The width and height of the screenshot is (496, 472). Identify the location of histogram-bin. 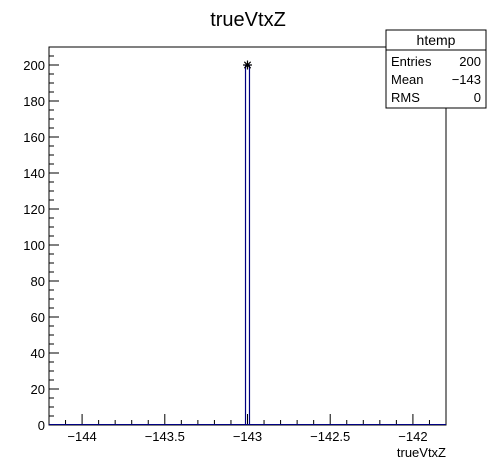
(247, 244).